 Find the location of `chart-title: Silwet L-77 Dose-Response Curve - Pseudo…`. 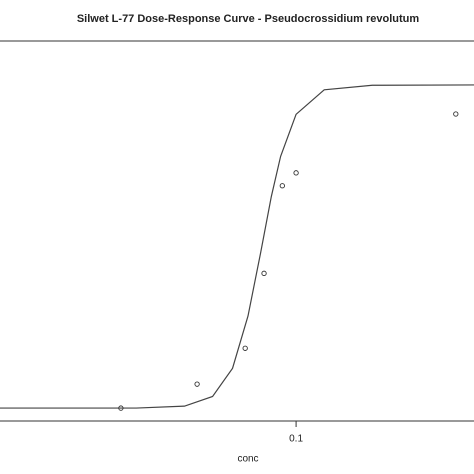

chart-title: Silwet L-77 Dose-Response Curve - Pseudo… is located at coordinates (248, 19).